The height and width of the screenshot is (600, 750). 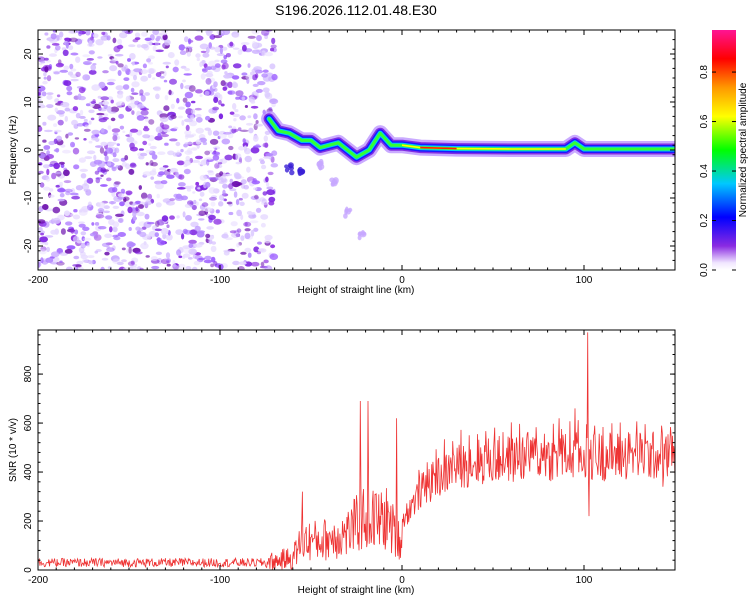 What do you see at coordinates (402, 280) in the screenshot?
I see `x-tick-label: 0` at bounding box center [402, 280].